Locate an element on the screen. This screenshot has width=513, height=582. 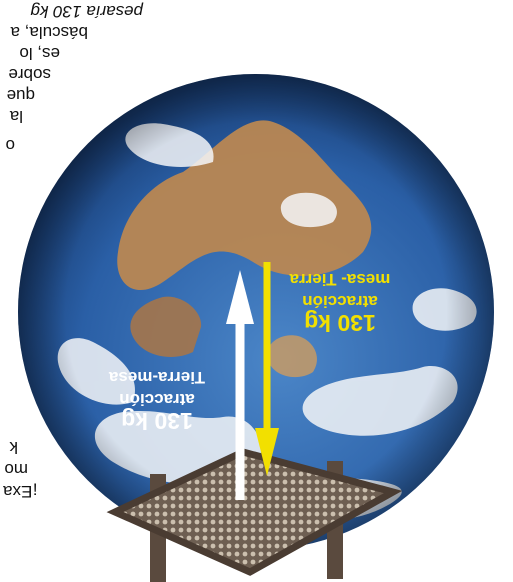
text-line: que is located at coordinates (20, 95).